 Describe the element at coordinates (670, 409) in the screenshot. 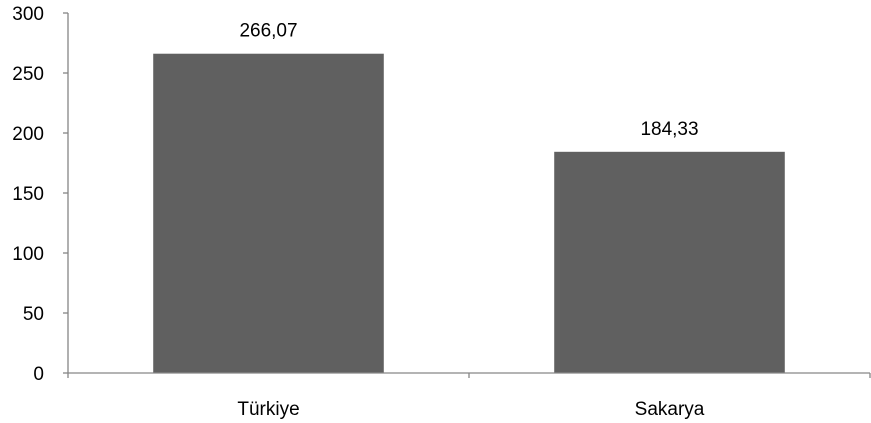

I see `category-label: Sakarya` at that location.